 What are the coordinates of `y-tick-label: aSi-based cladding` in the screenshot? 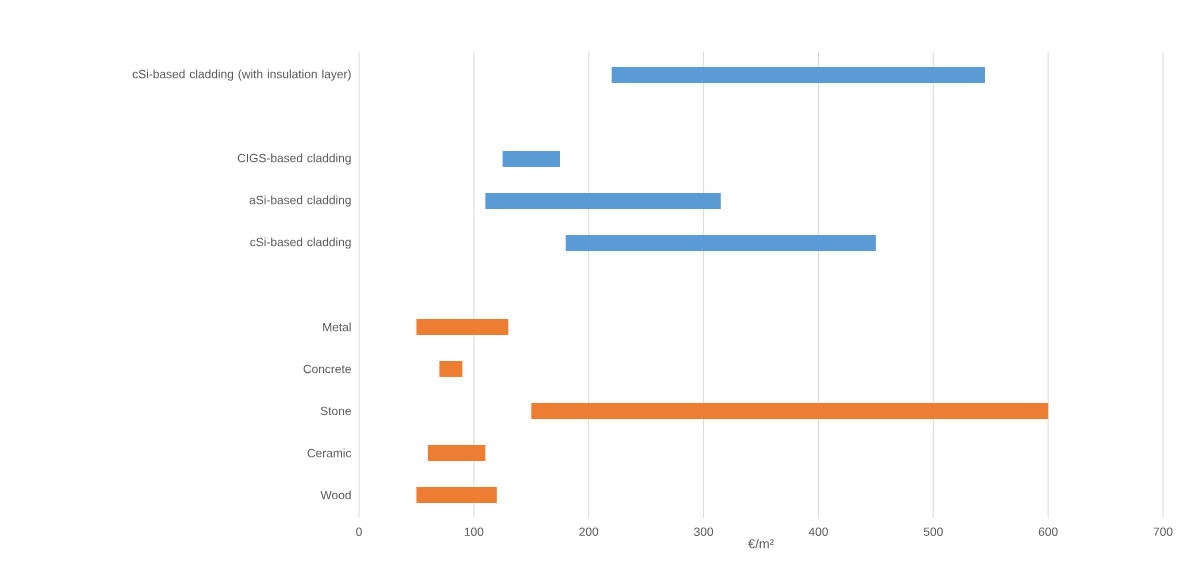 It's located at (300, 201).